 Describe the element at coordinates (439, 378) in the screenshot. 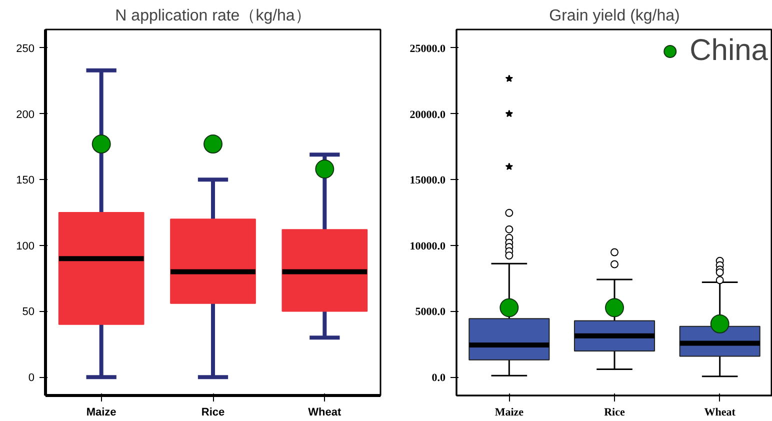

I see `y-tick-label: 0.0` at that location.